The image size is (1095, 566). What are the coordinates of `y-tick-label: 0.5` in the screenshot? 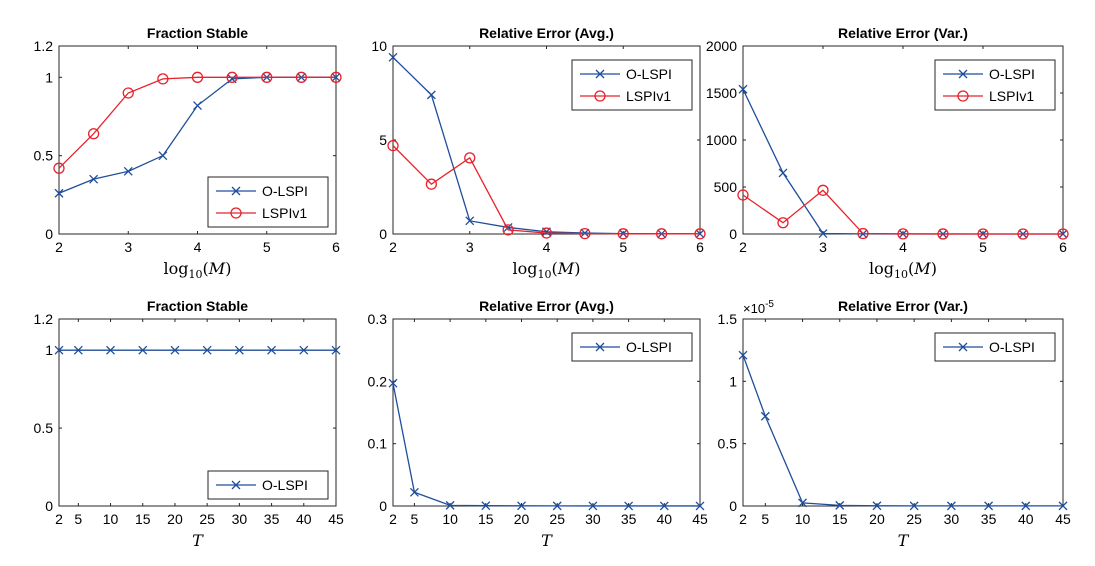 It's located at (728, 444).